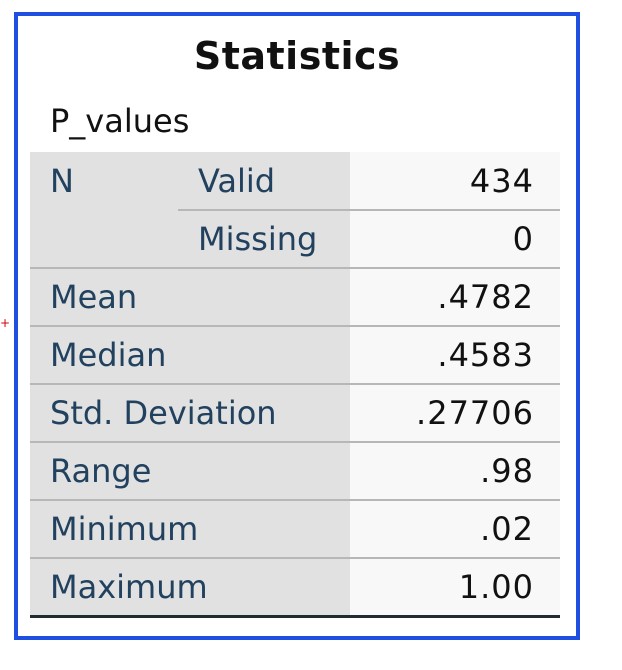 The image size is (622, 670). I want to click on table-row-missing: Missing 0, so click(295, 239).